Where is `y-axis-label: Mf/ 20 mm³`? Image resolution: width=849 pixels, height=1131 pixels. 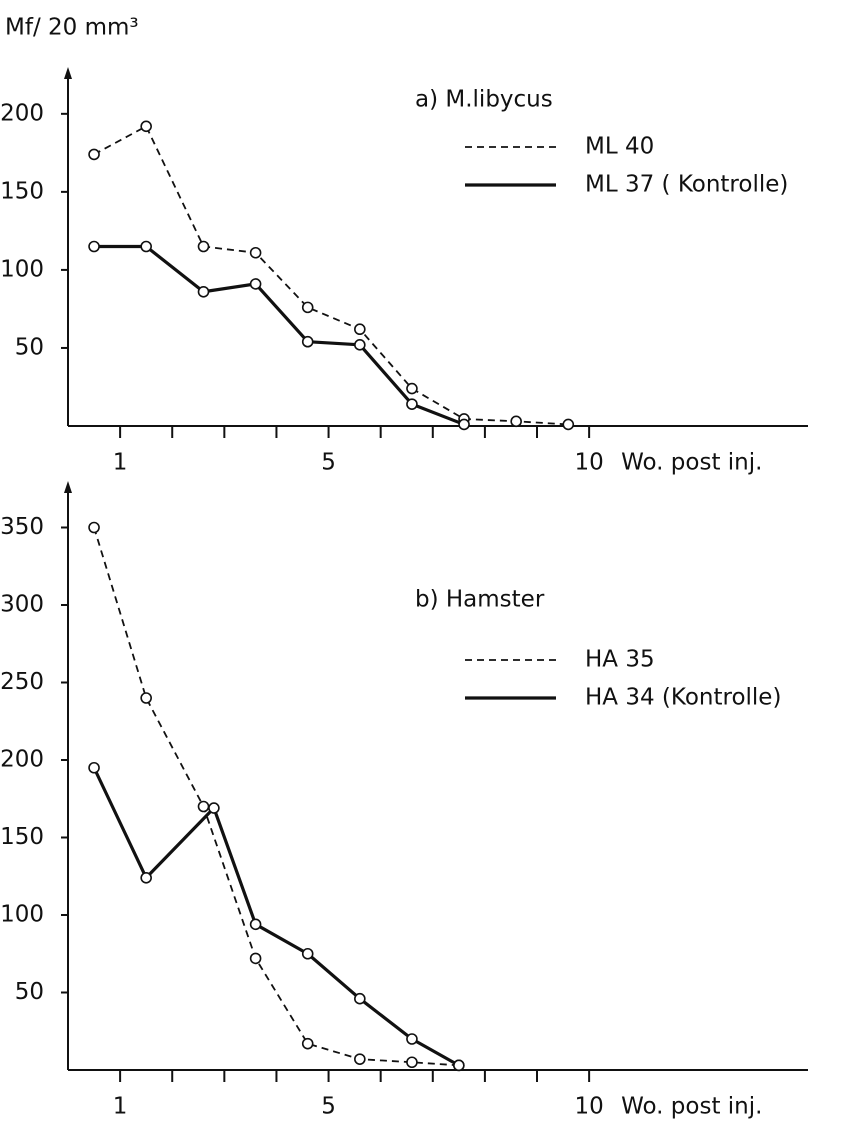
y-axis-label: Mf/ 20 mm³ is located at coordinates (72, 28).